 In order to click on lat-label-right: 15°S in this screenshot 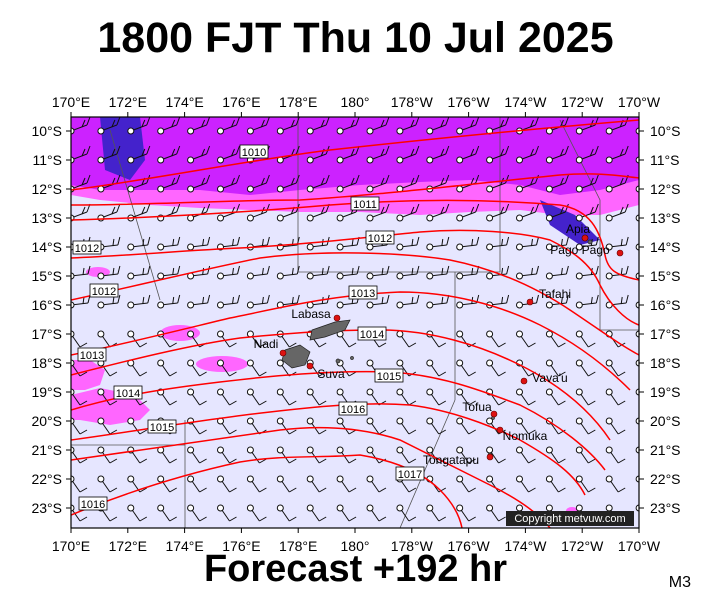, I will do `click(665, 276)`.